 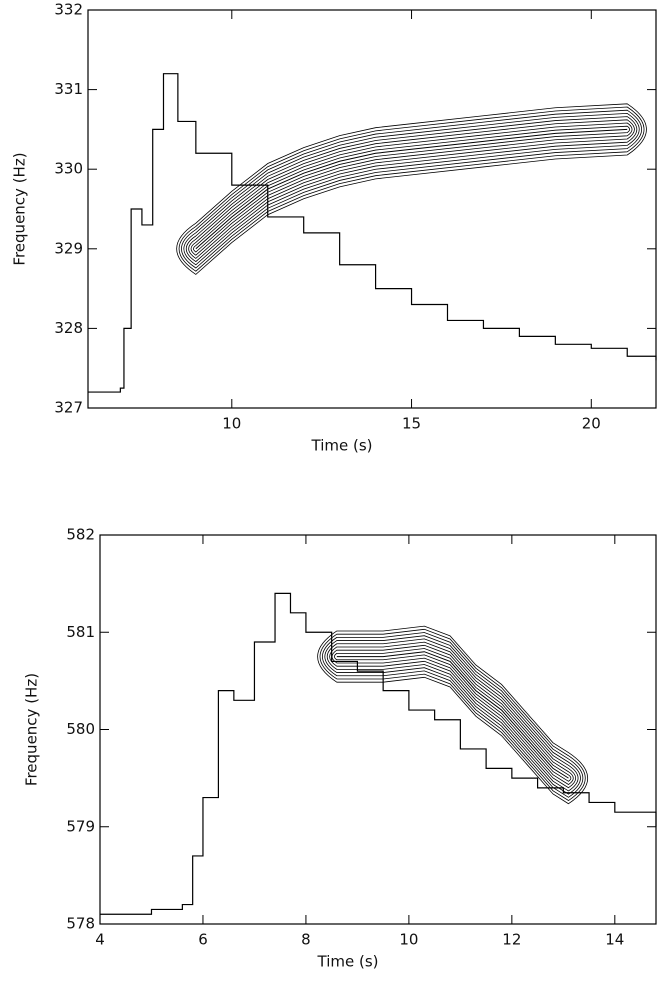 What do you see at coordinates (80, 632) in the screenshot?
I see `y-tick-label: 581` at bounding box center [80, 632].